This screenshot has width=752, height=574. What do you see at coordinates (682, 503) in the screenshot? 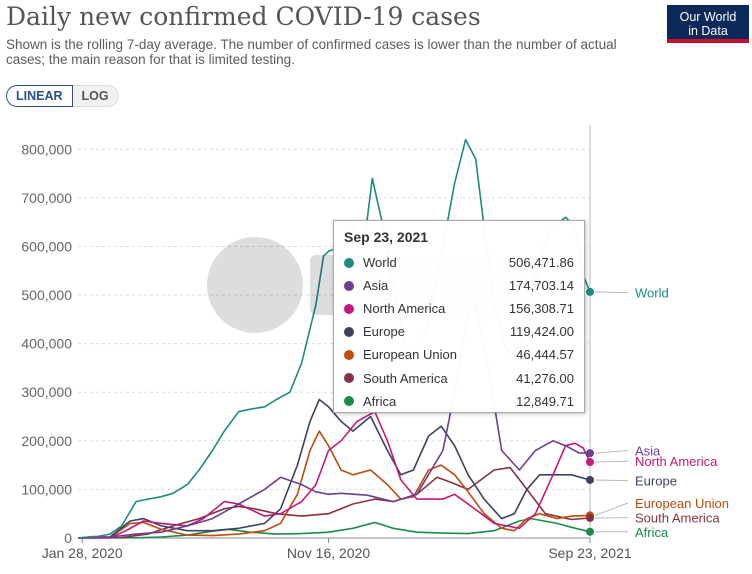
I see `series-end-label: European Union` at bounding box center [682, 503].